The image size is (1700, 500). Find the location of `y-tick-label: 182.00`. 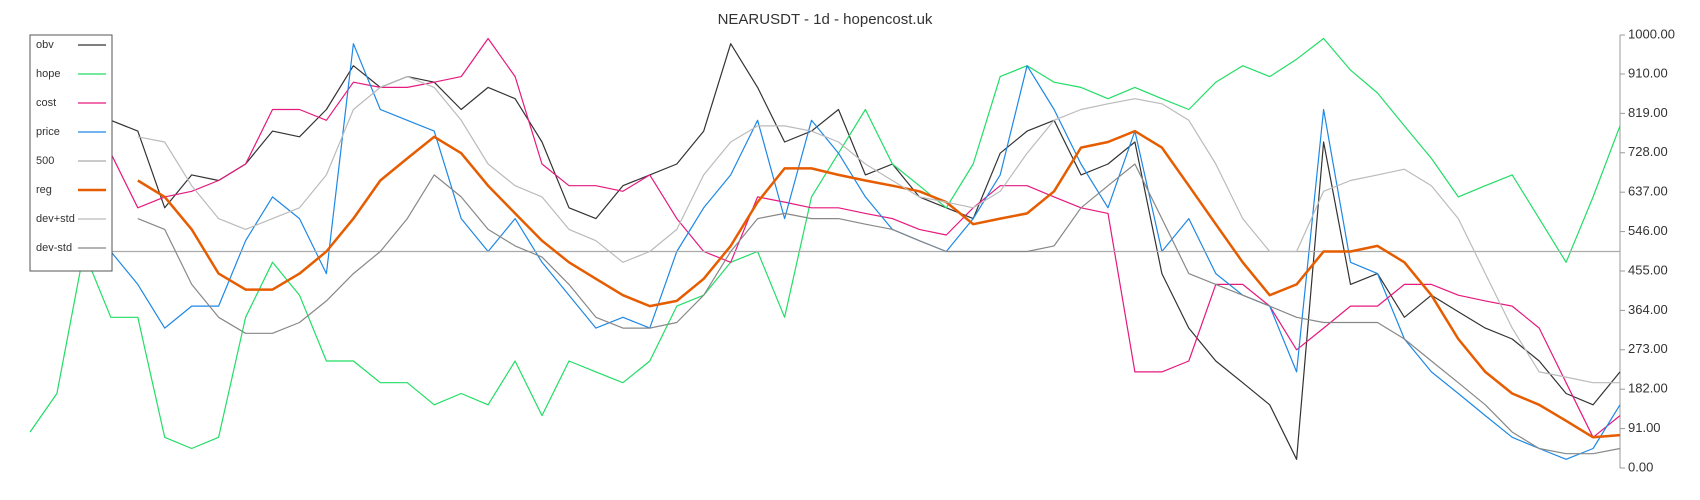

y-tick-label: 182.00 is located at coordinates (1648, 388).